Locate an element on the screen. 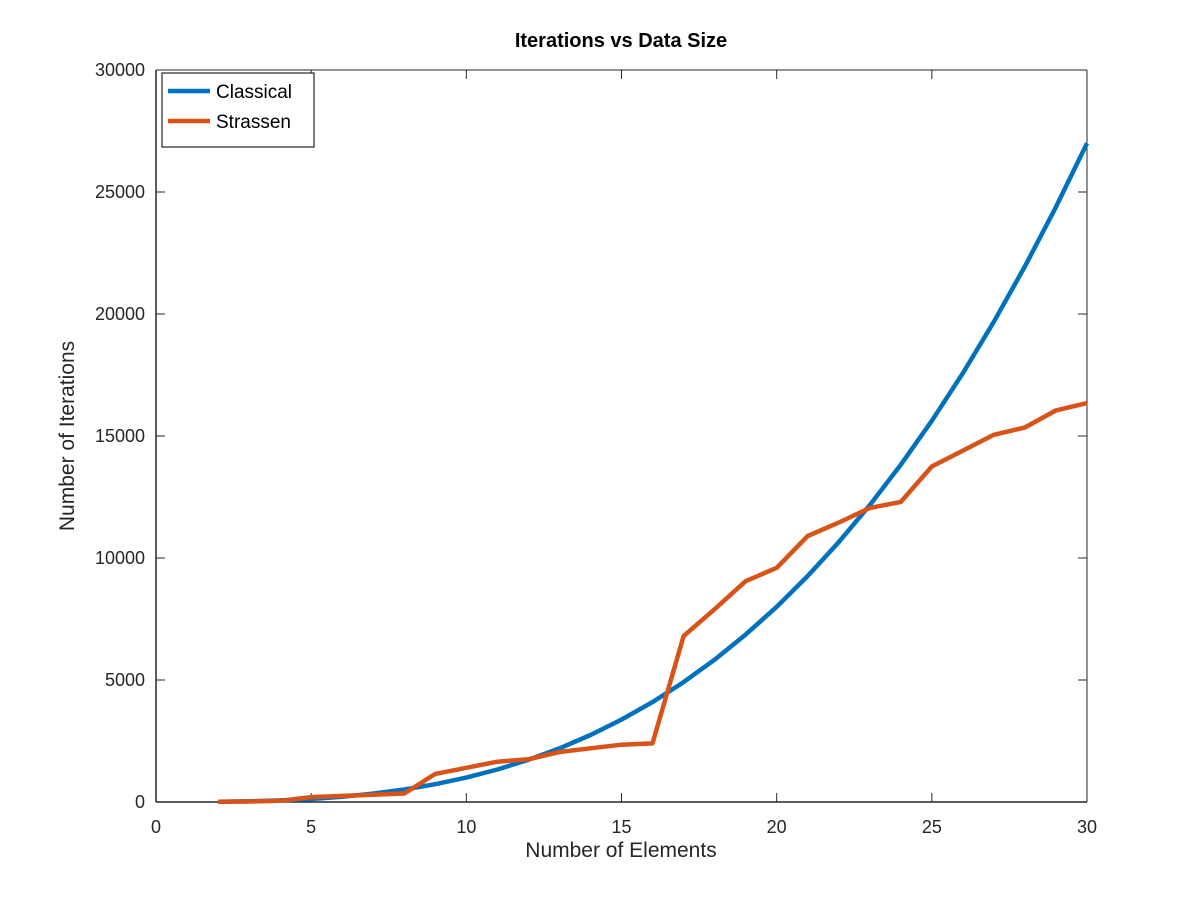 This screenshot has height=900, width=1200. y-tick-label: 15000 is located at coordinates (120, 436).